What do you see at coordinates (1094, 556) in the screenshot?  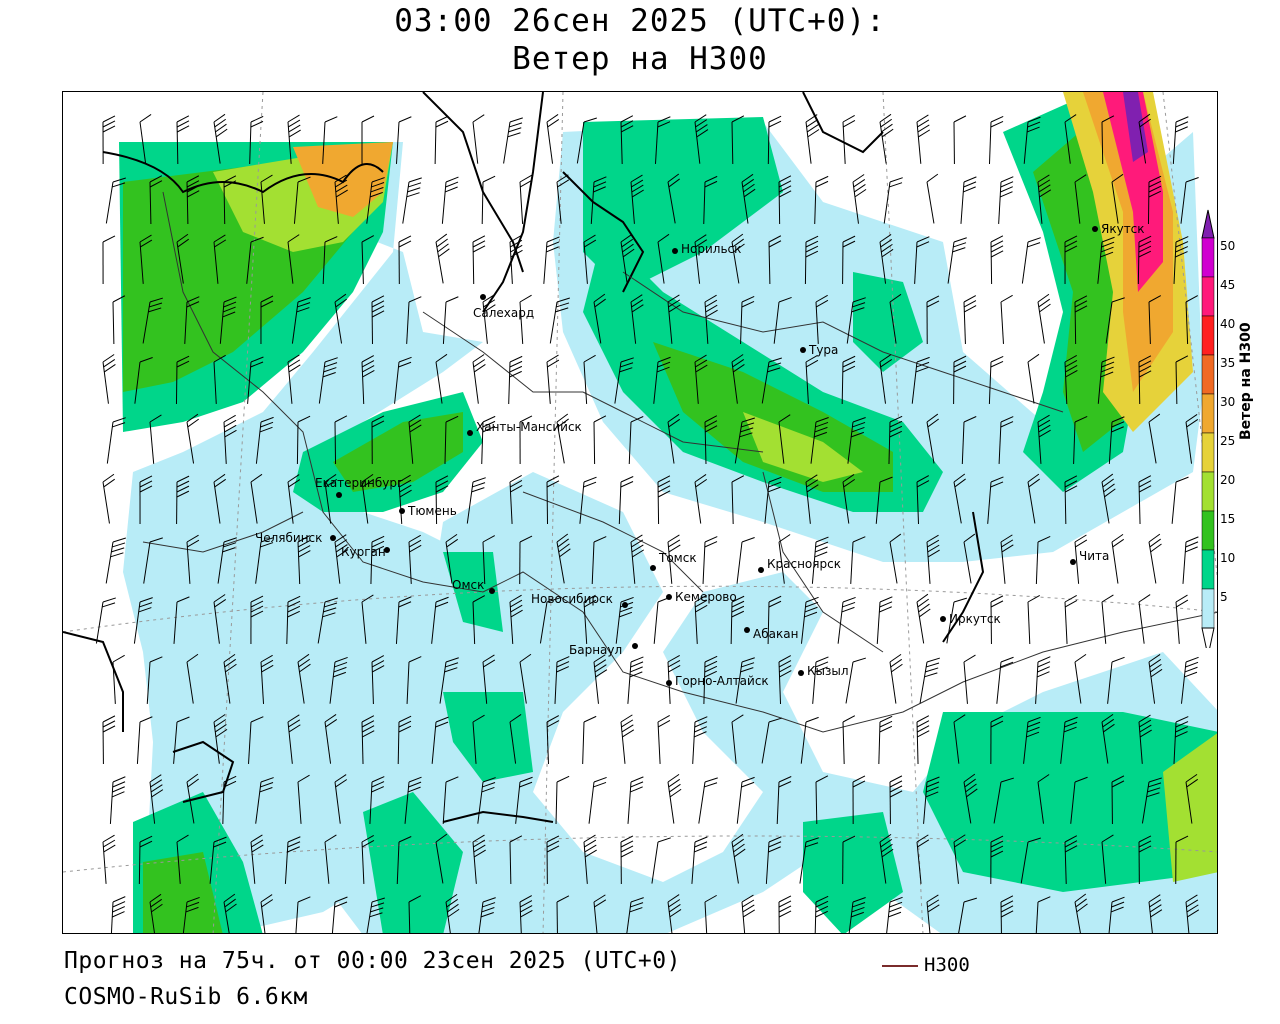 I see `city-label: Чита` at bounding box center [1094, 556].